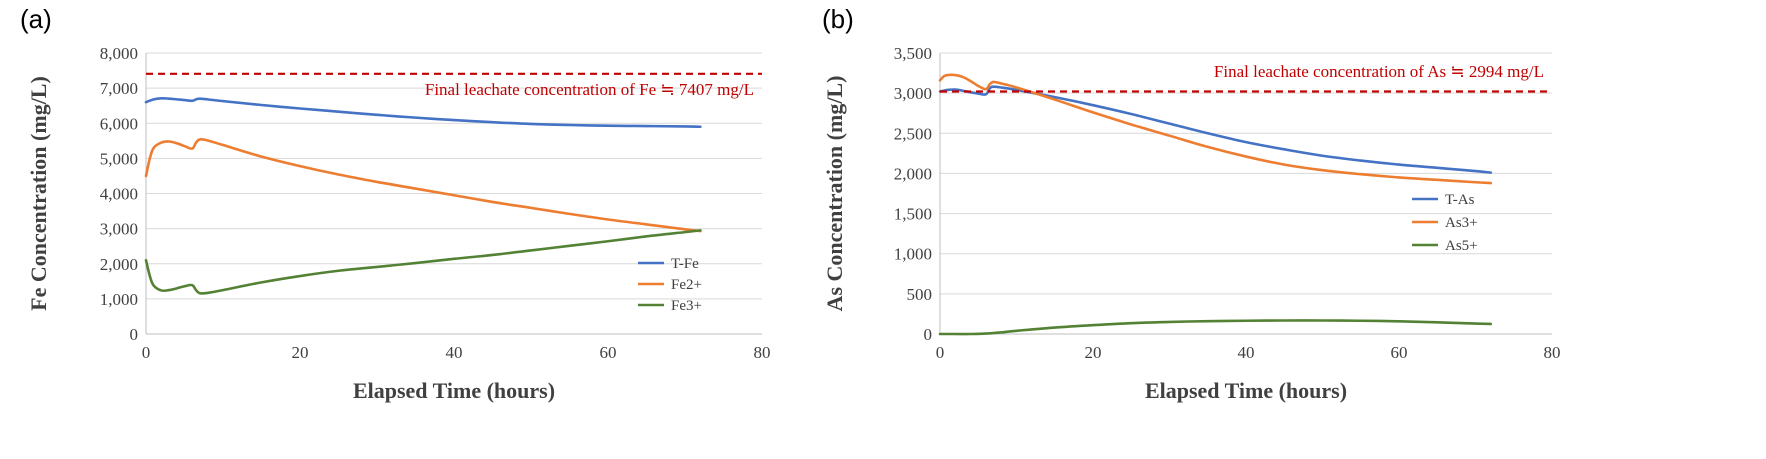 Image resolution: width=1766 pixels, height=459 pixels. I want to click on legend-label: T-Fe, so click(685, 264).